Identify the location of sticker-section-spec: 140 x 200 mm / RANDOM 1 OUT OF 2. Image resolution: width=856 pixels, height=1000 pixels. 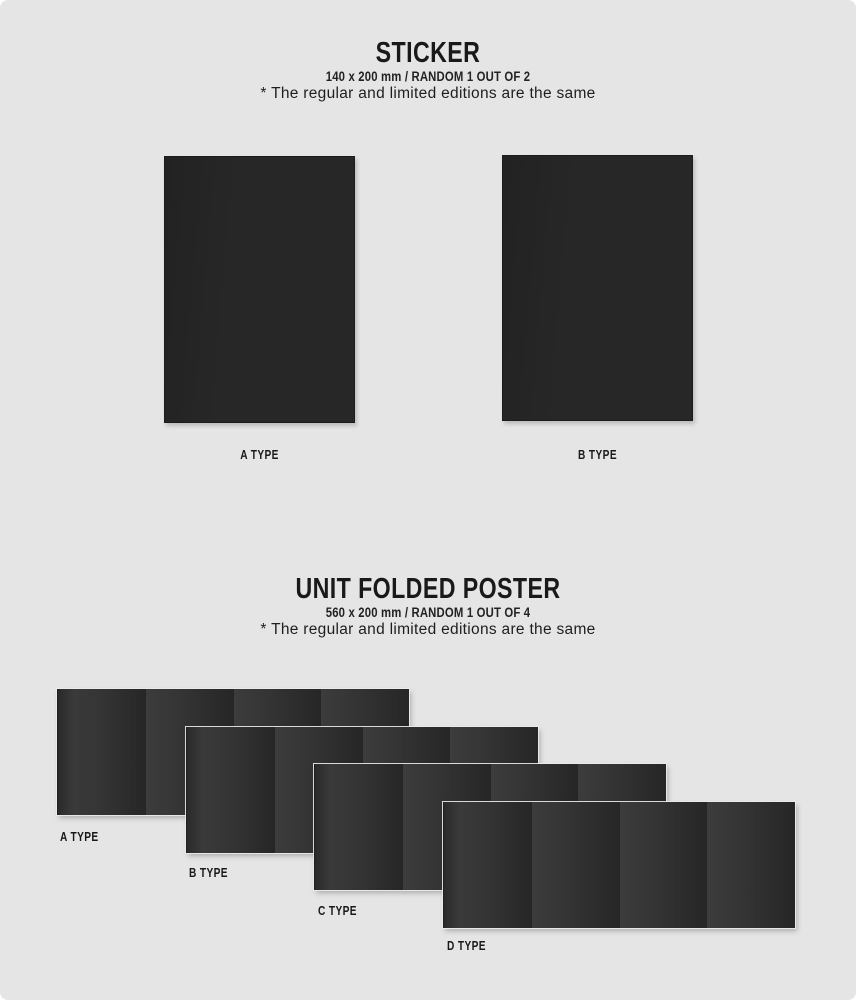
(428, 76).